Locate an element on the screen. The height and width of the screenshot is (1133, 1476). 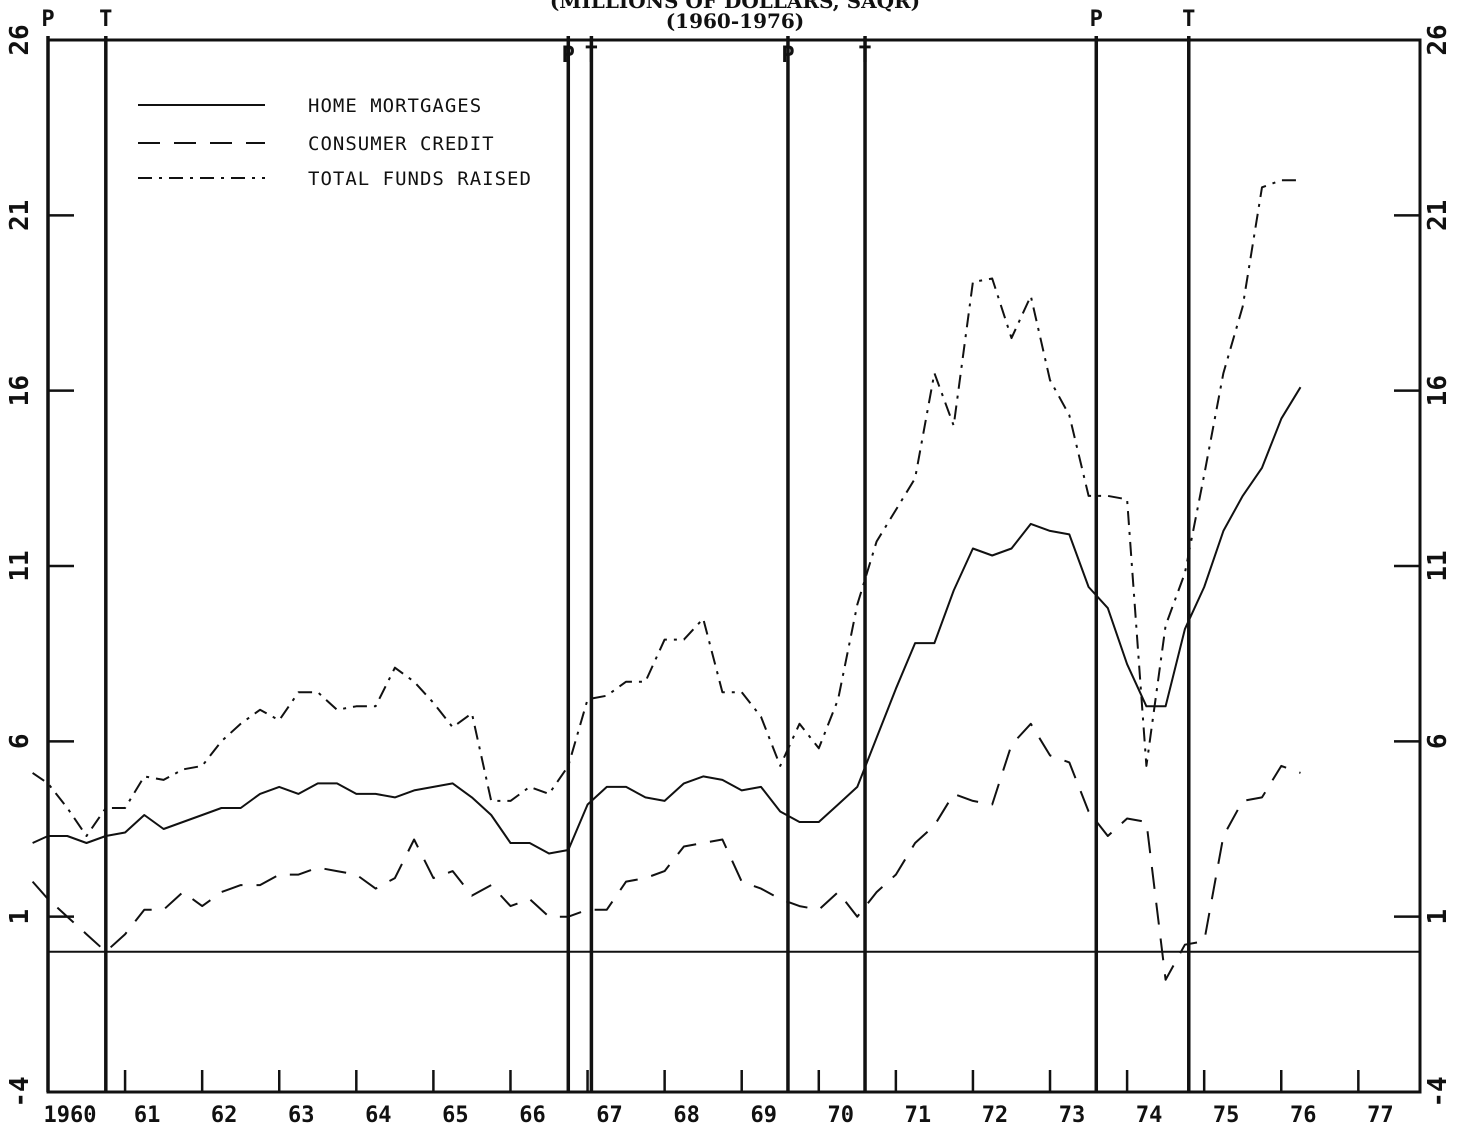
x-tick-label: 72 is located at coordinates (995, 1115).